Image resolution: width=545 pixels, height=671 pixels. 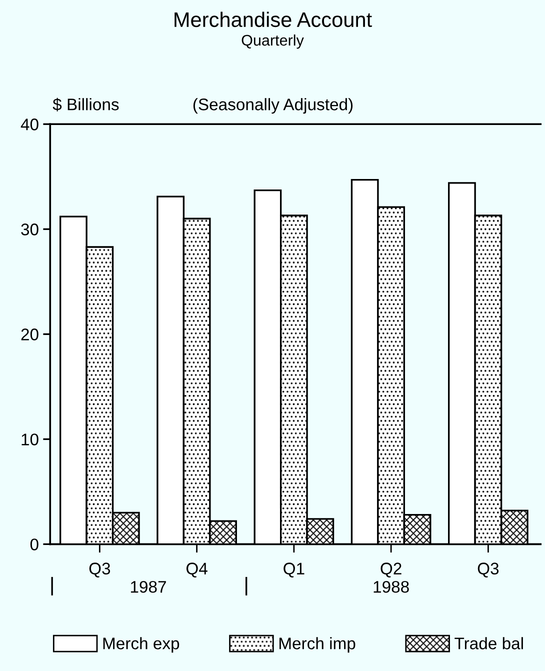 I want to click on legend-label: Merch exp, so click(x=141, y=645).